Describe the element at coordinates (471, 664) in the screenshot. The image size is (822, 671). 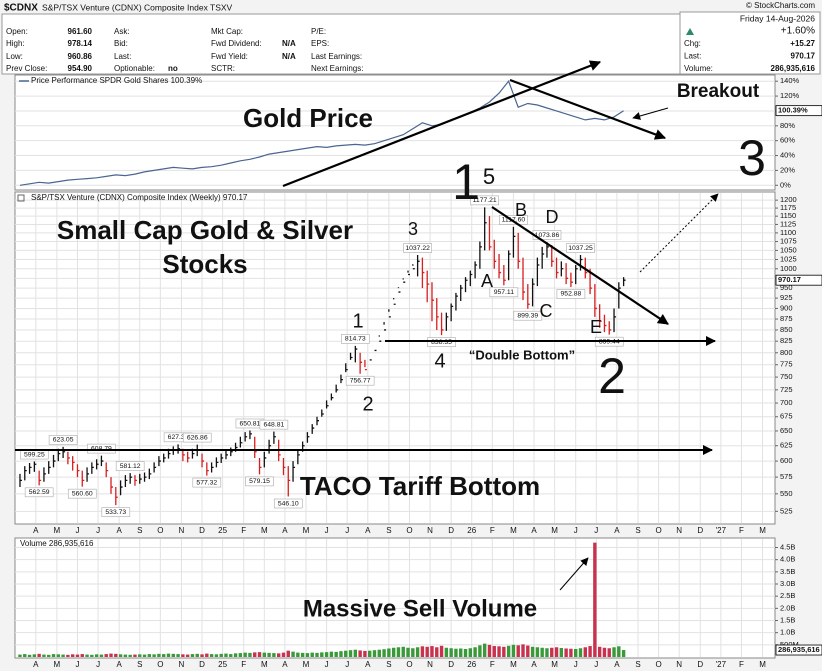
I see `x-tick-label: 26` at that location.